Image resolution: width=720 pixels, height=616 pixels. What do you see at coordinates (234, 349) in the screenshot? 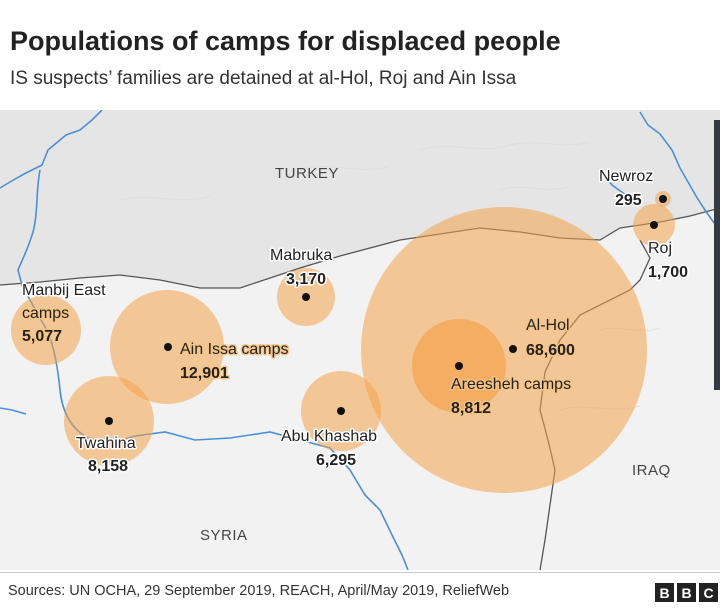
I see `ain-issa-name: Ain Issa camps` at bounding box center [234, 349].